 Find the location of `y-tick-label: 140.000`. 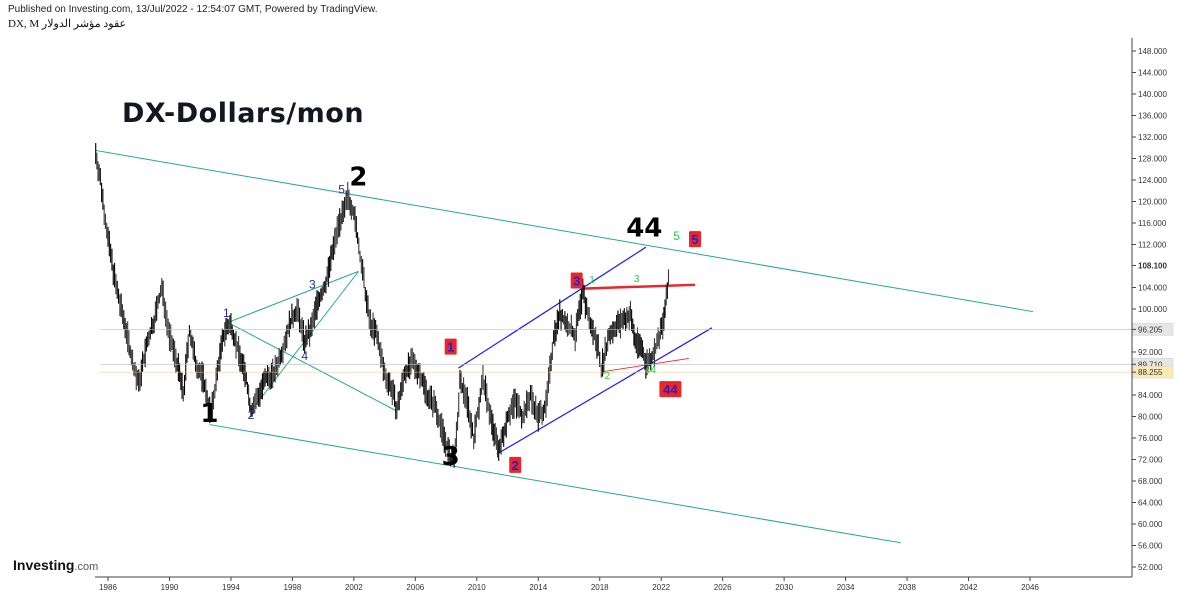

y-tick-label: 140.000 is located at coordinates (1152, 94).